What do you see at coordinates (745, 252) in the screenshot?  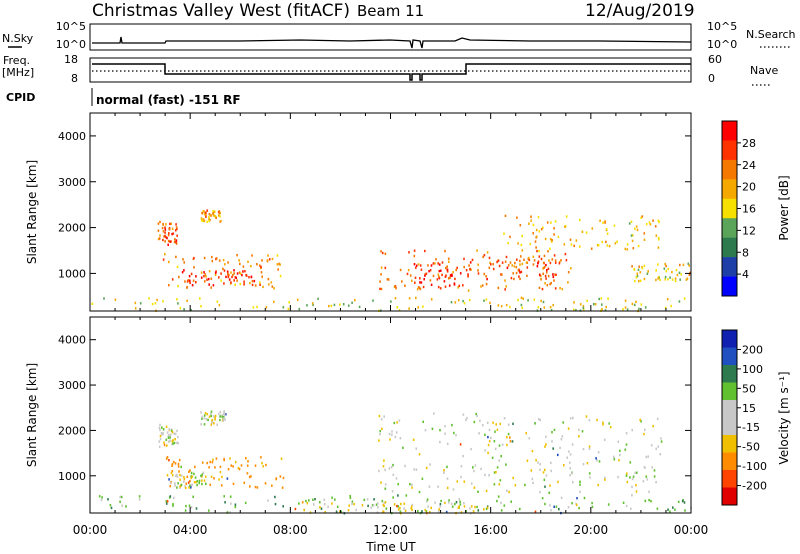 I see `colorbar-tick-label: 8` at bounding box center [745, 252].